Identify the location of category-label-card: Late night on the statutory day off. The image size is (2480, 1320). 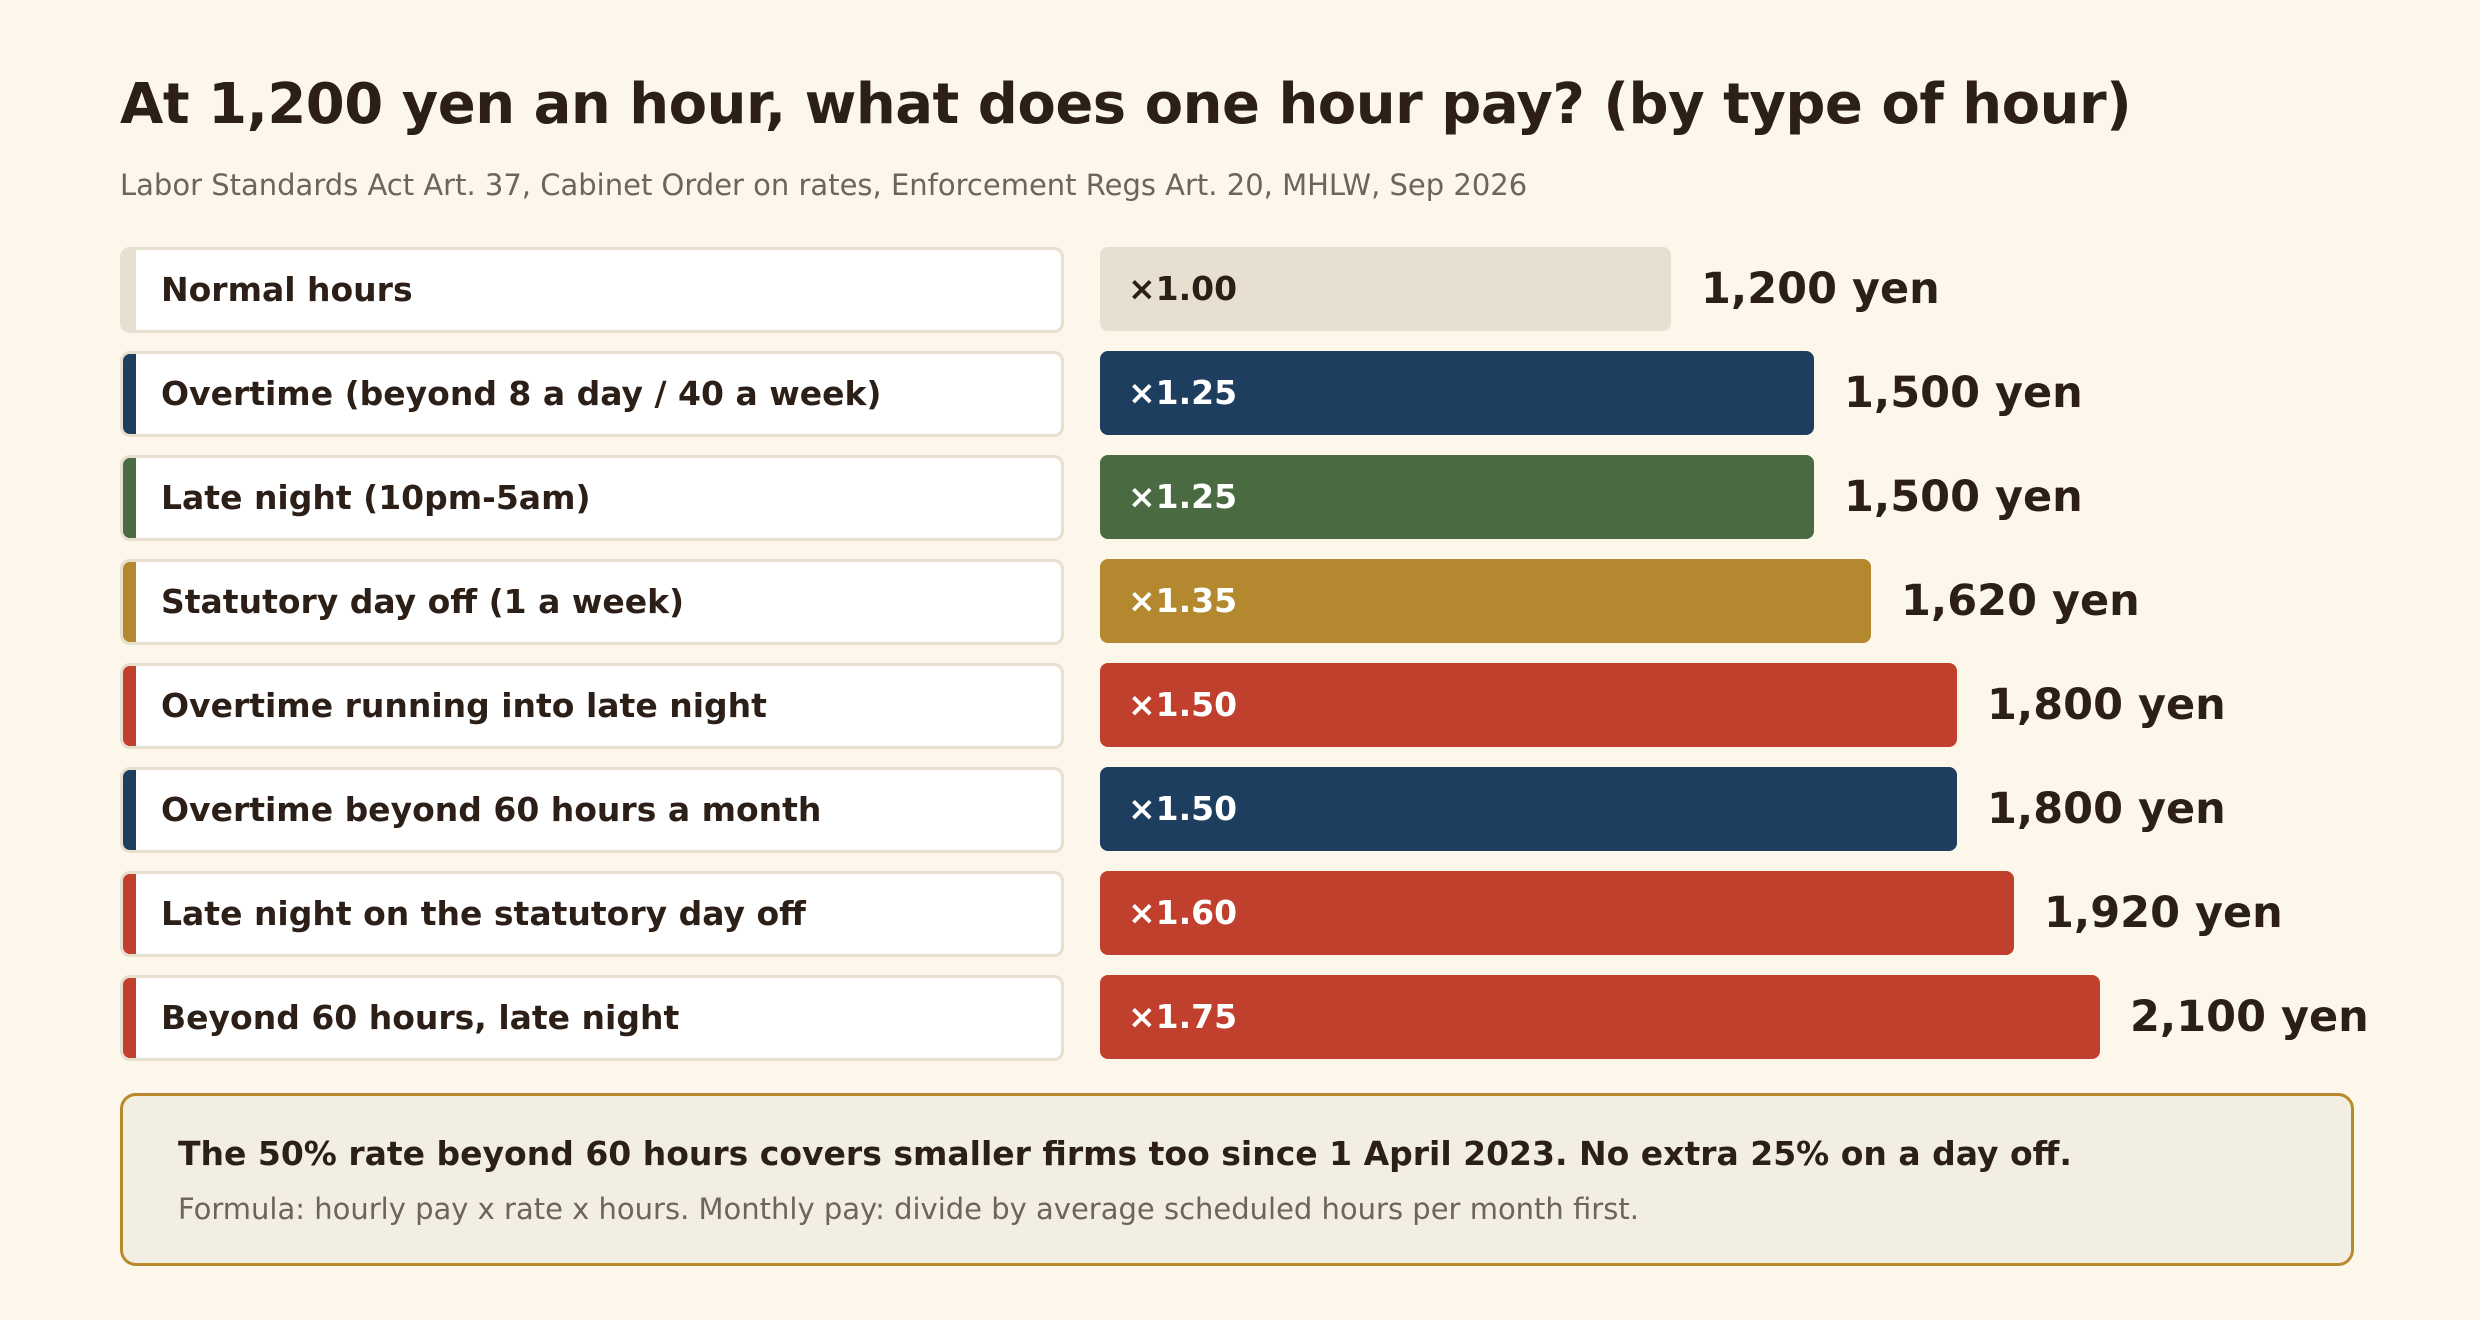
(592, 914).